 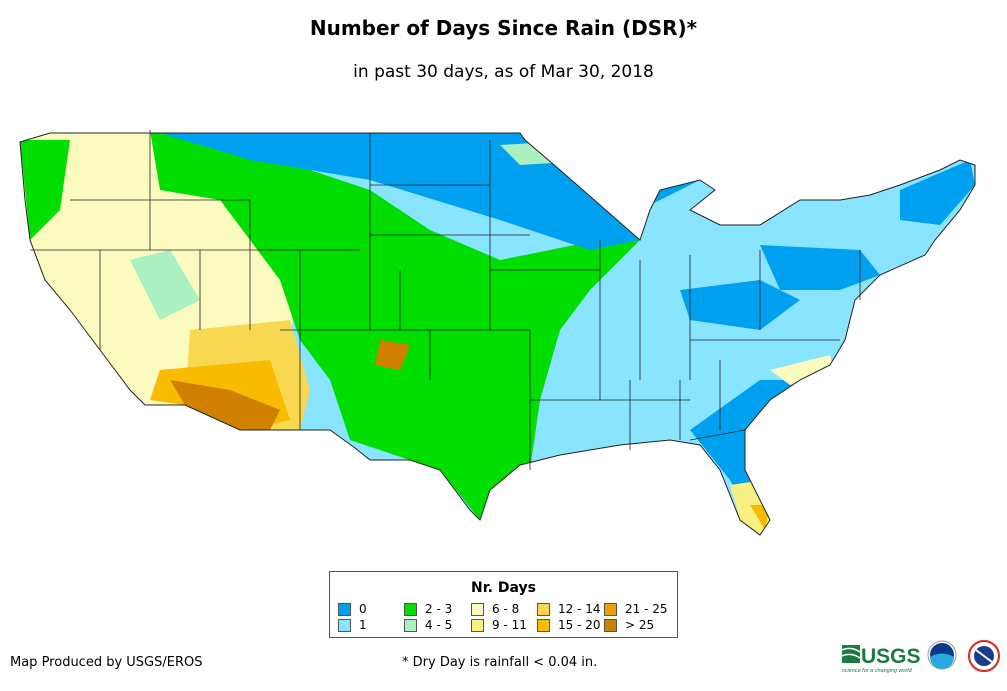 I want to click on region-texas-over-25-days, so click(x=392, y=355).